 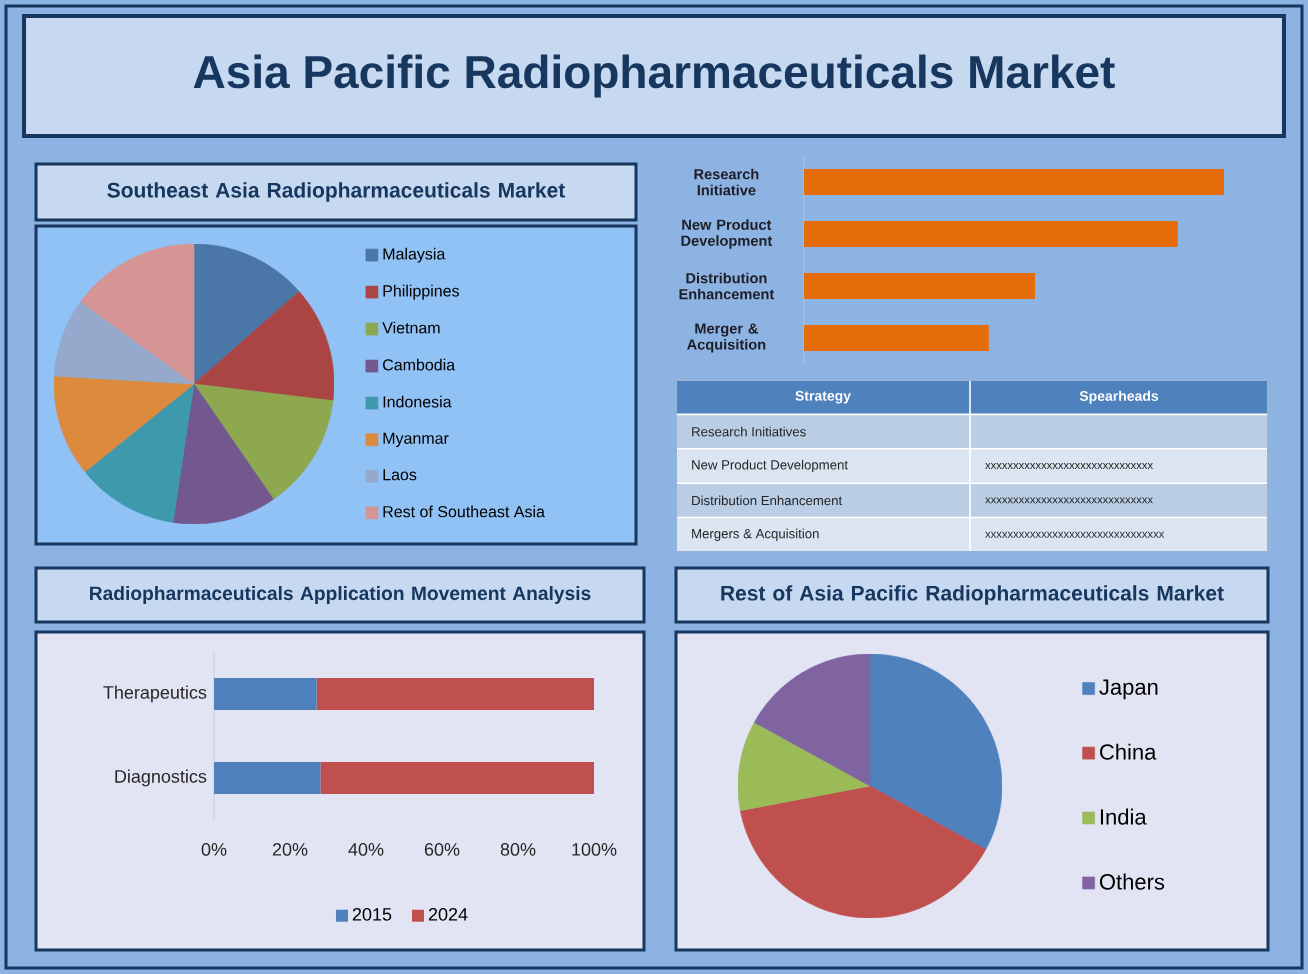 I want to click on y-tick-label: Diagnostics, so click(x=161, y=778).